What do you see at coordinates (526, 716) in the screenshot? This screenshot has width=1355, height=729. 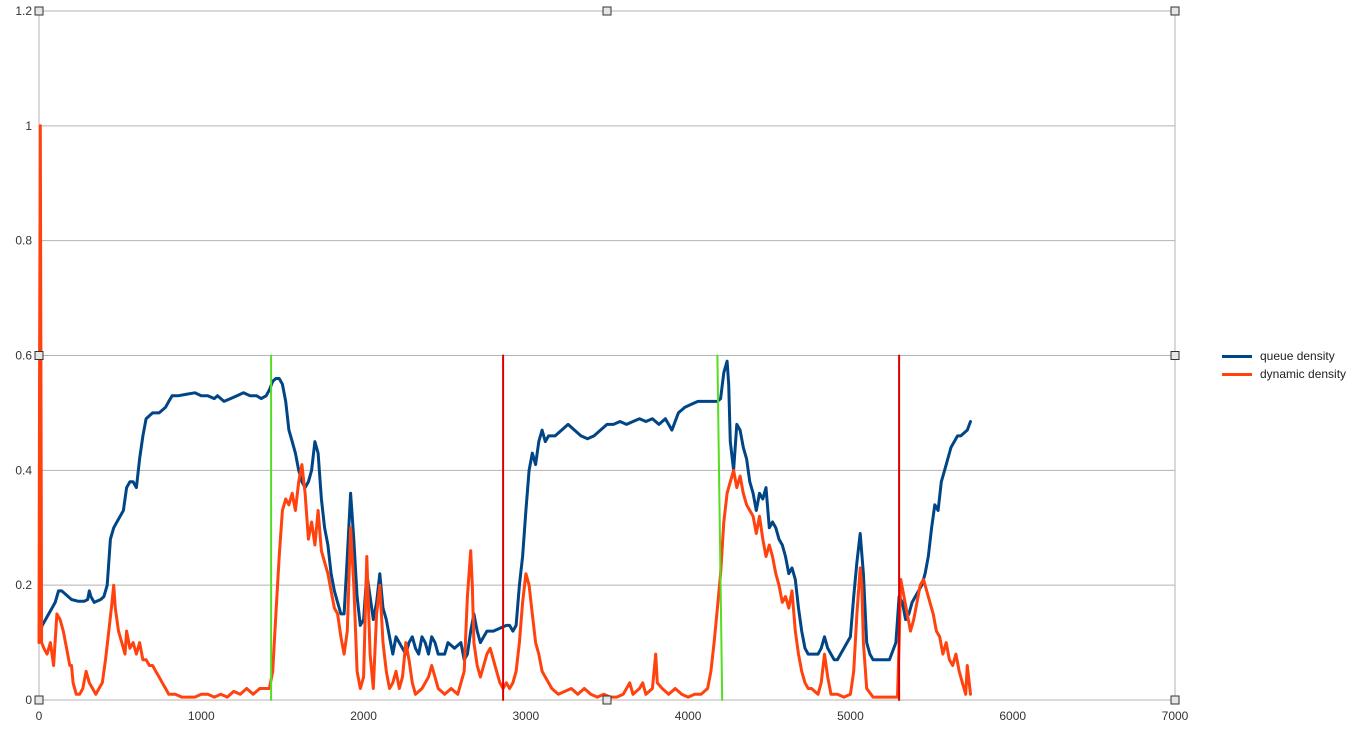 I see `x-tick-label-3: 3000` at bounding box center [526, 716].